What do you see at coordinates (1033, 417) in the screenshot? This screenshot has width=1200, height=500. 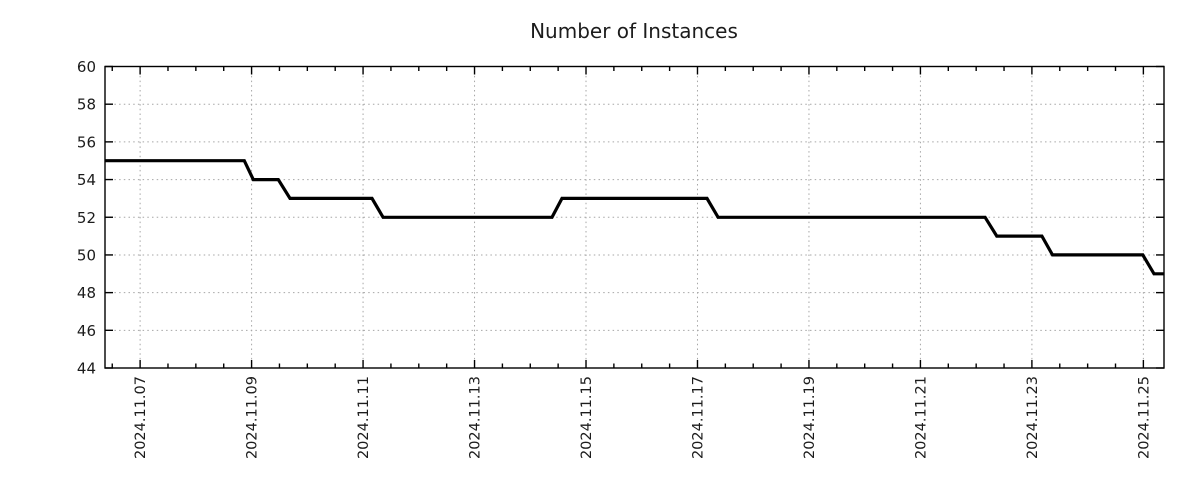 I see `x-tick-label: 2024.11.23` at bounding box center [1033, 417].